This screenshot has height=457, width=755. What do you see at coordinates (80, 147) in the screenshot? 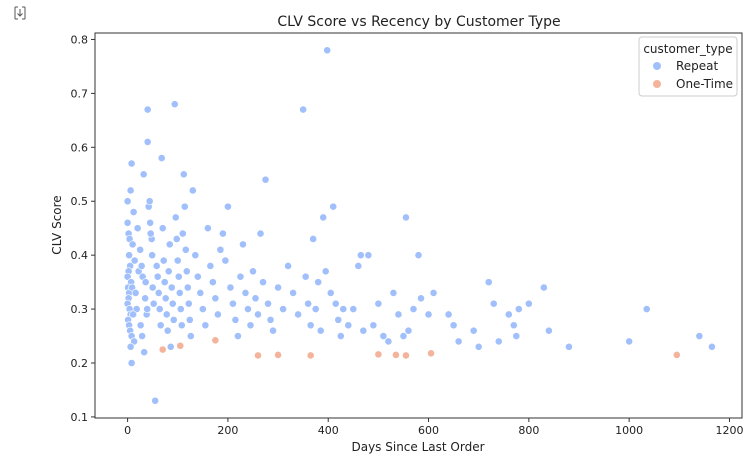
I see `y-tick-label: 0.6` at bounding box center [80, 147].